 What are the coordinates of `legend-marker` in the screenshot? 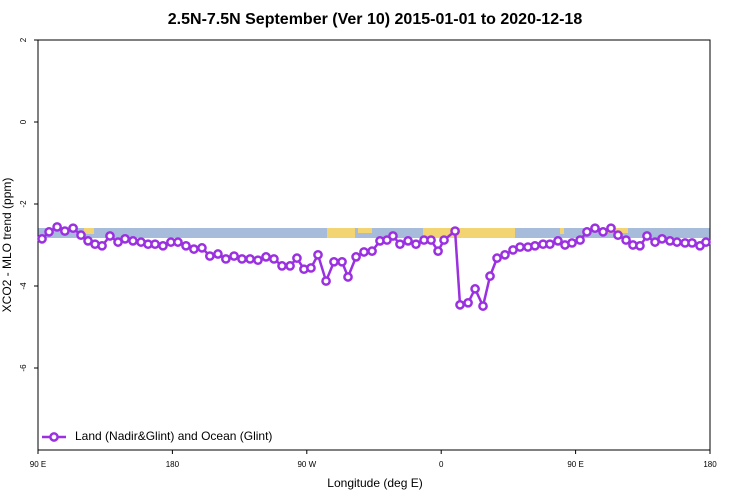 It's located at (54, 437).